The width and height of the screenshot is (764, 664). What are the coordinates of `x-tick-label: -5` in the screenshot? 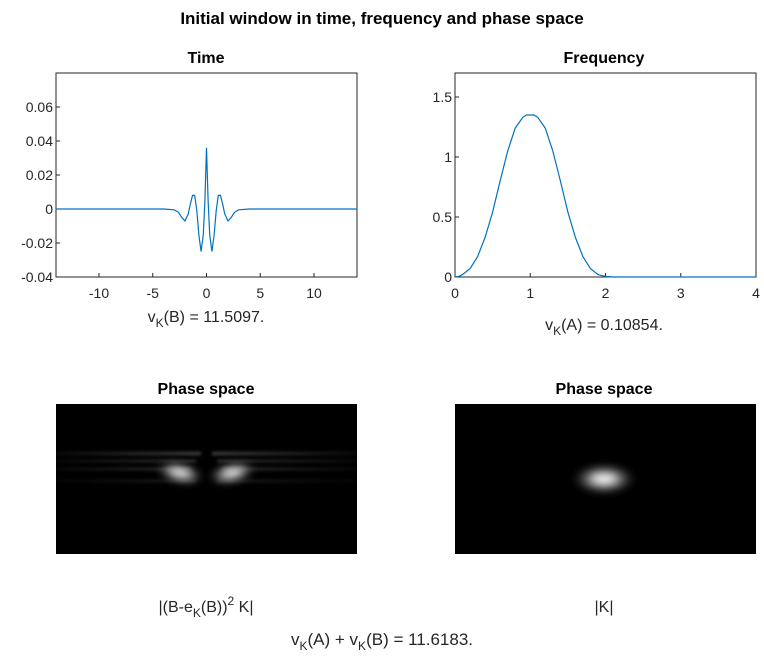 It's located at (153, 293).